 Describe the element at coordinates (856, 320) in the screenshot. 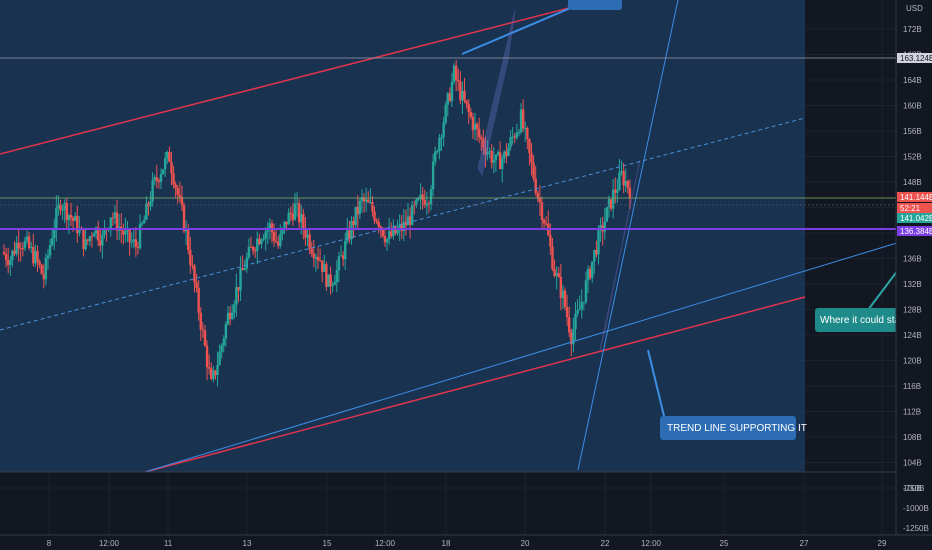

I see `callout-start-box` at that location.